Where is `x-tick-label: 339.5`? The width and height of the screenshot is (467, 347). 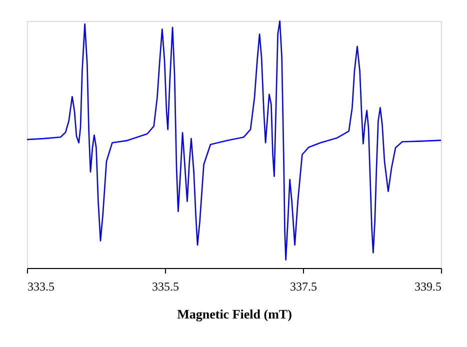
x-tick-label: 339.5 is located at coordinates (428, 287).